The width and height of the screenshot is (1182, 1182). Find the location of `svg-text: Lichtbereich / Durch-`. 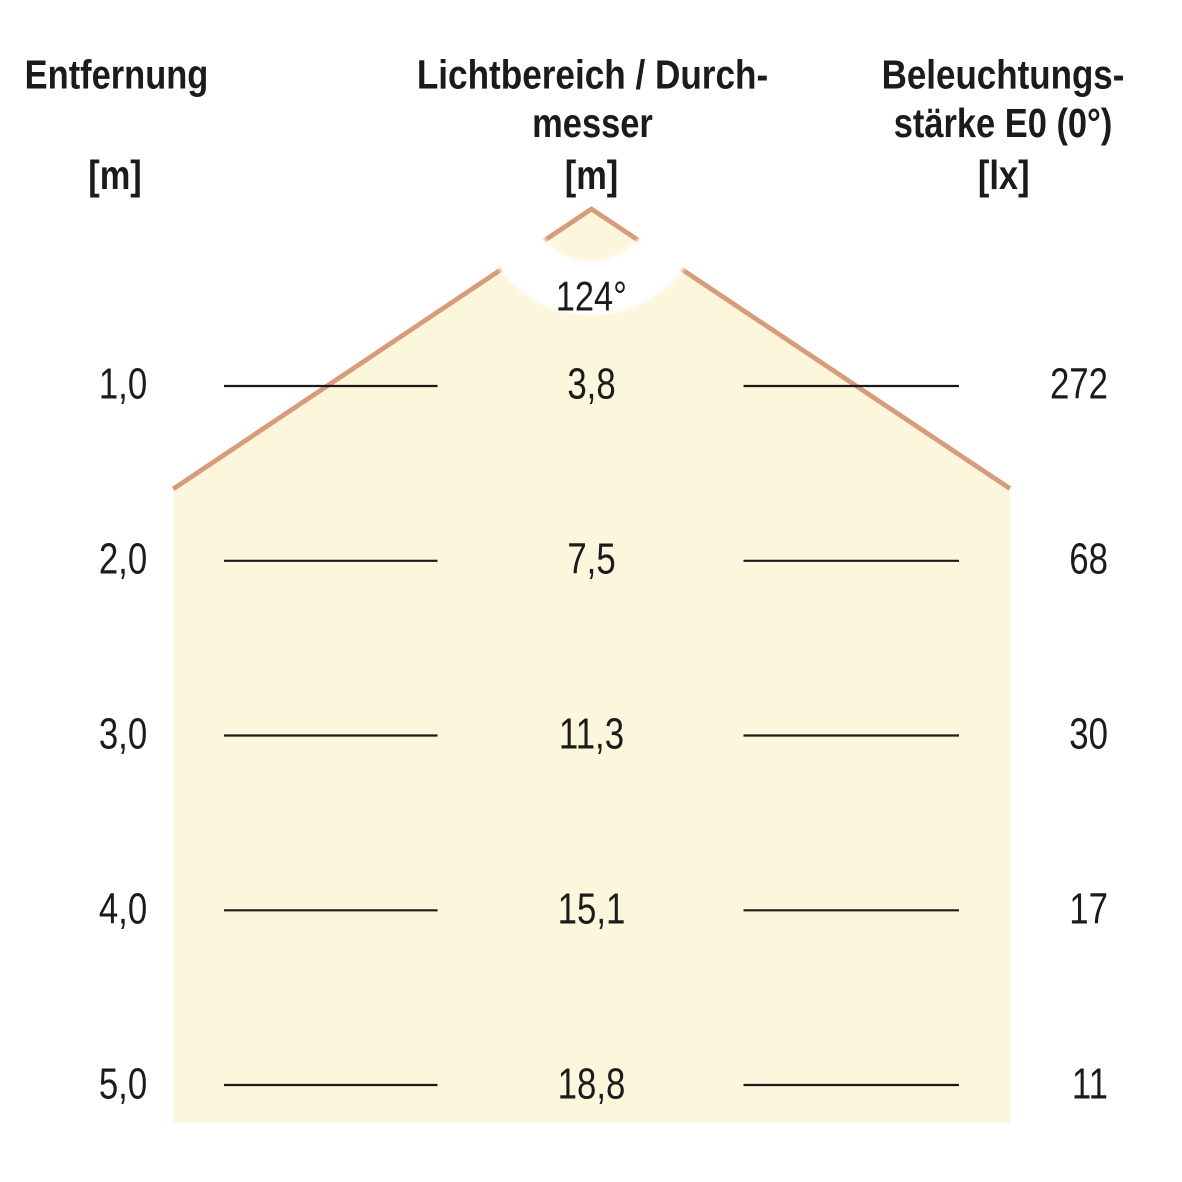

svg-text: Lichtbereich / Durch- is located at coordinates (592, 75).